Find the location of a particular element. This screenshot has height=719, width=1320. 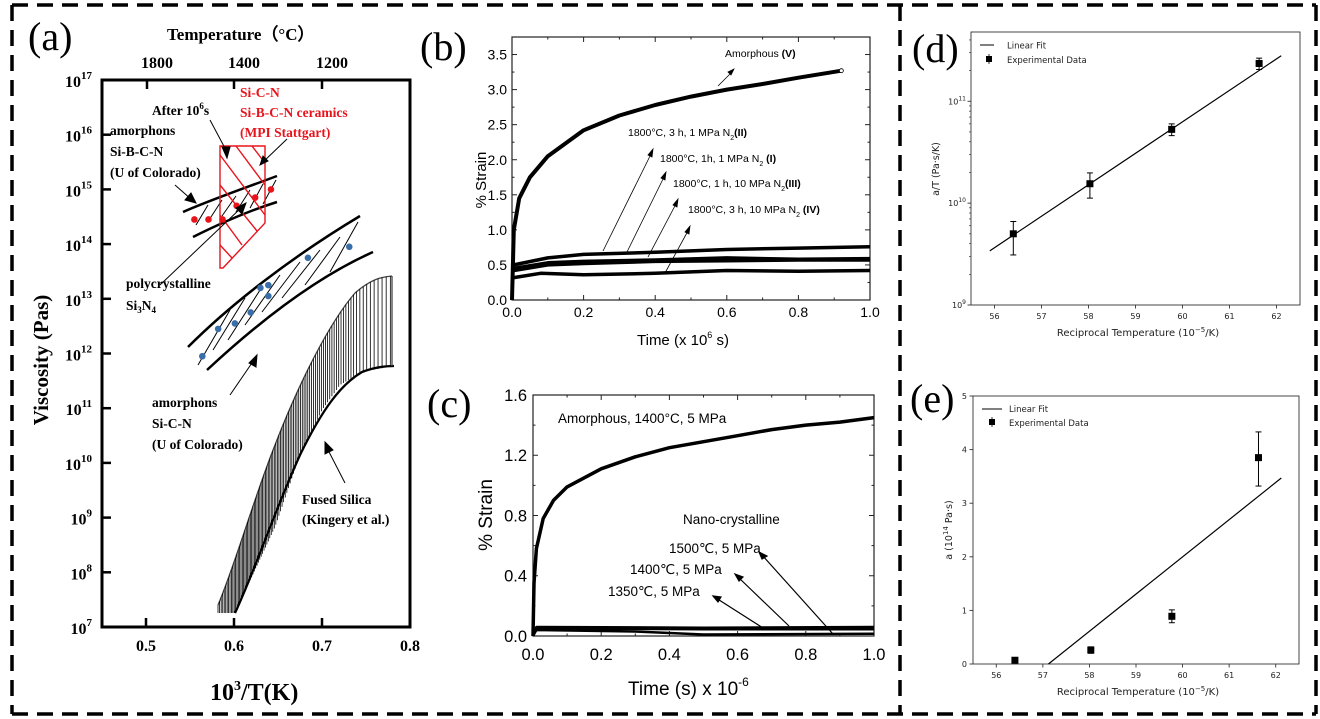

chart-e-axes-frame is located at coordinates (1136, 530).